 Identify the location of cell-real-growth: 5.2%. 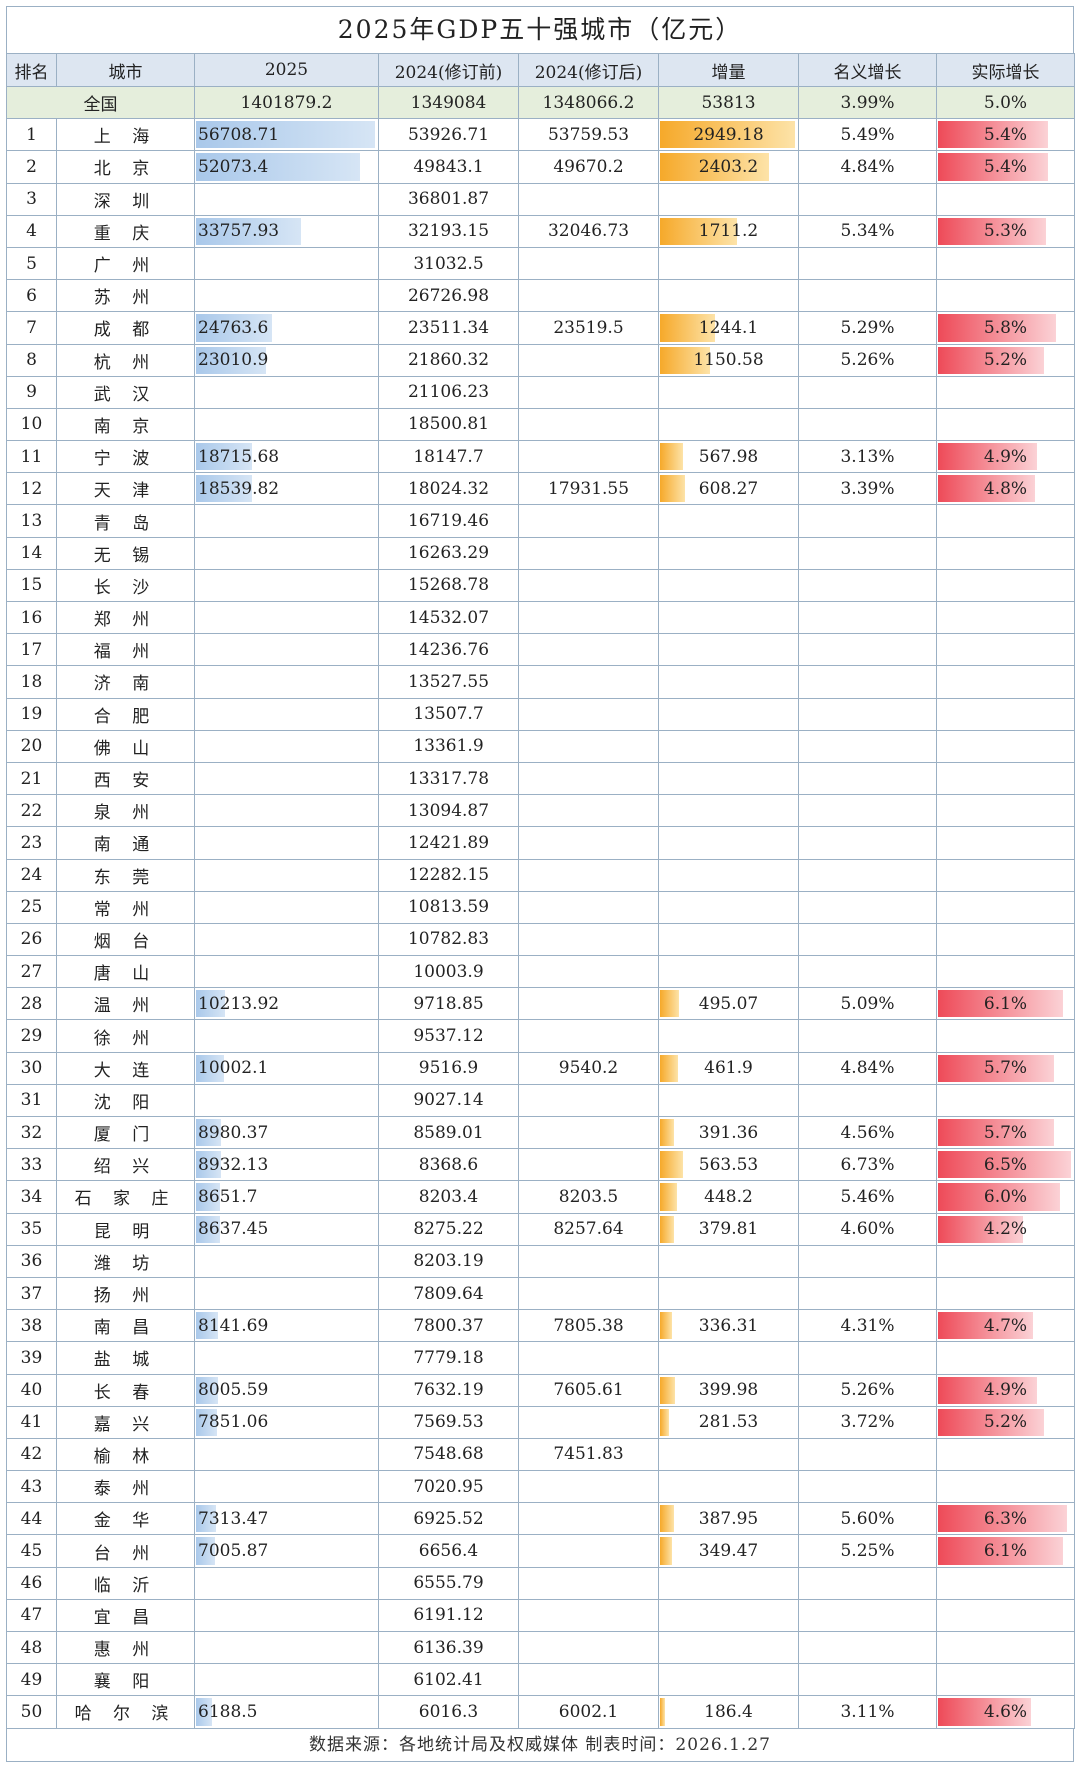
(1005, 1422).